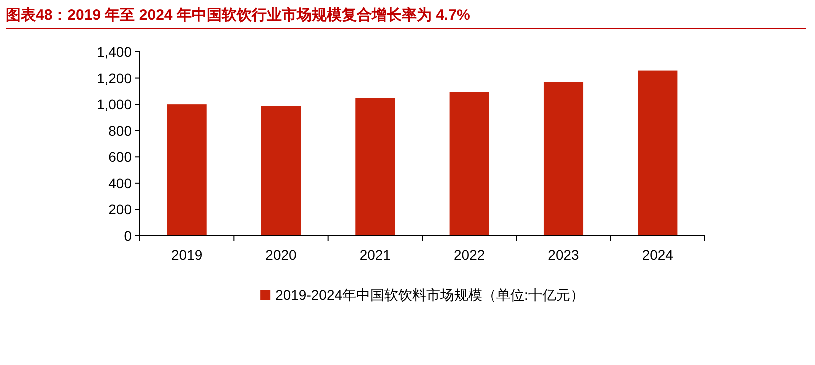  I want to click on x-tick-label: 2022, so click(470, 255).